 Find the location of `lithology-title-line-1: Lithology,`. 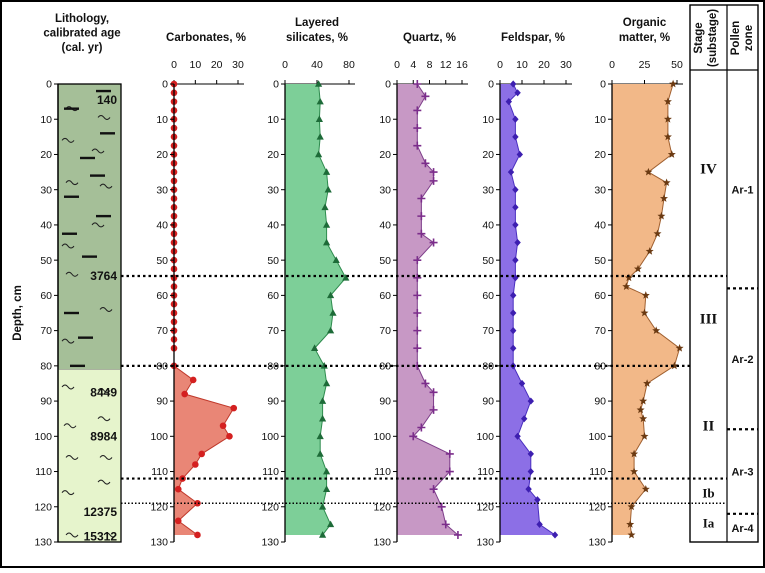

lithology-title-line-1: Lithology, is located at coordinates (82, 19).